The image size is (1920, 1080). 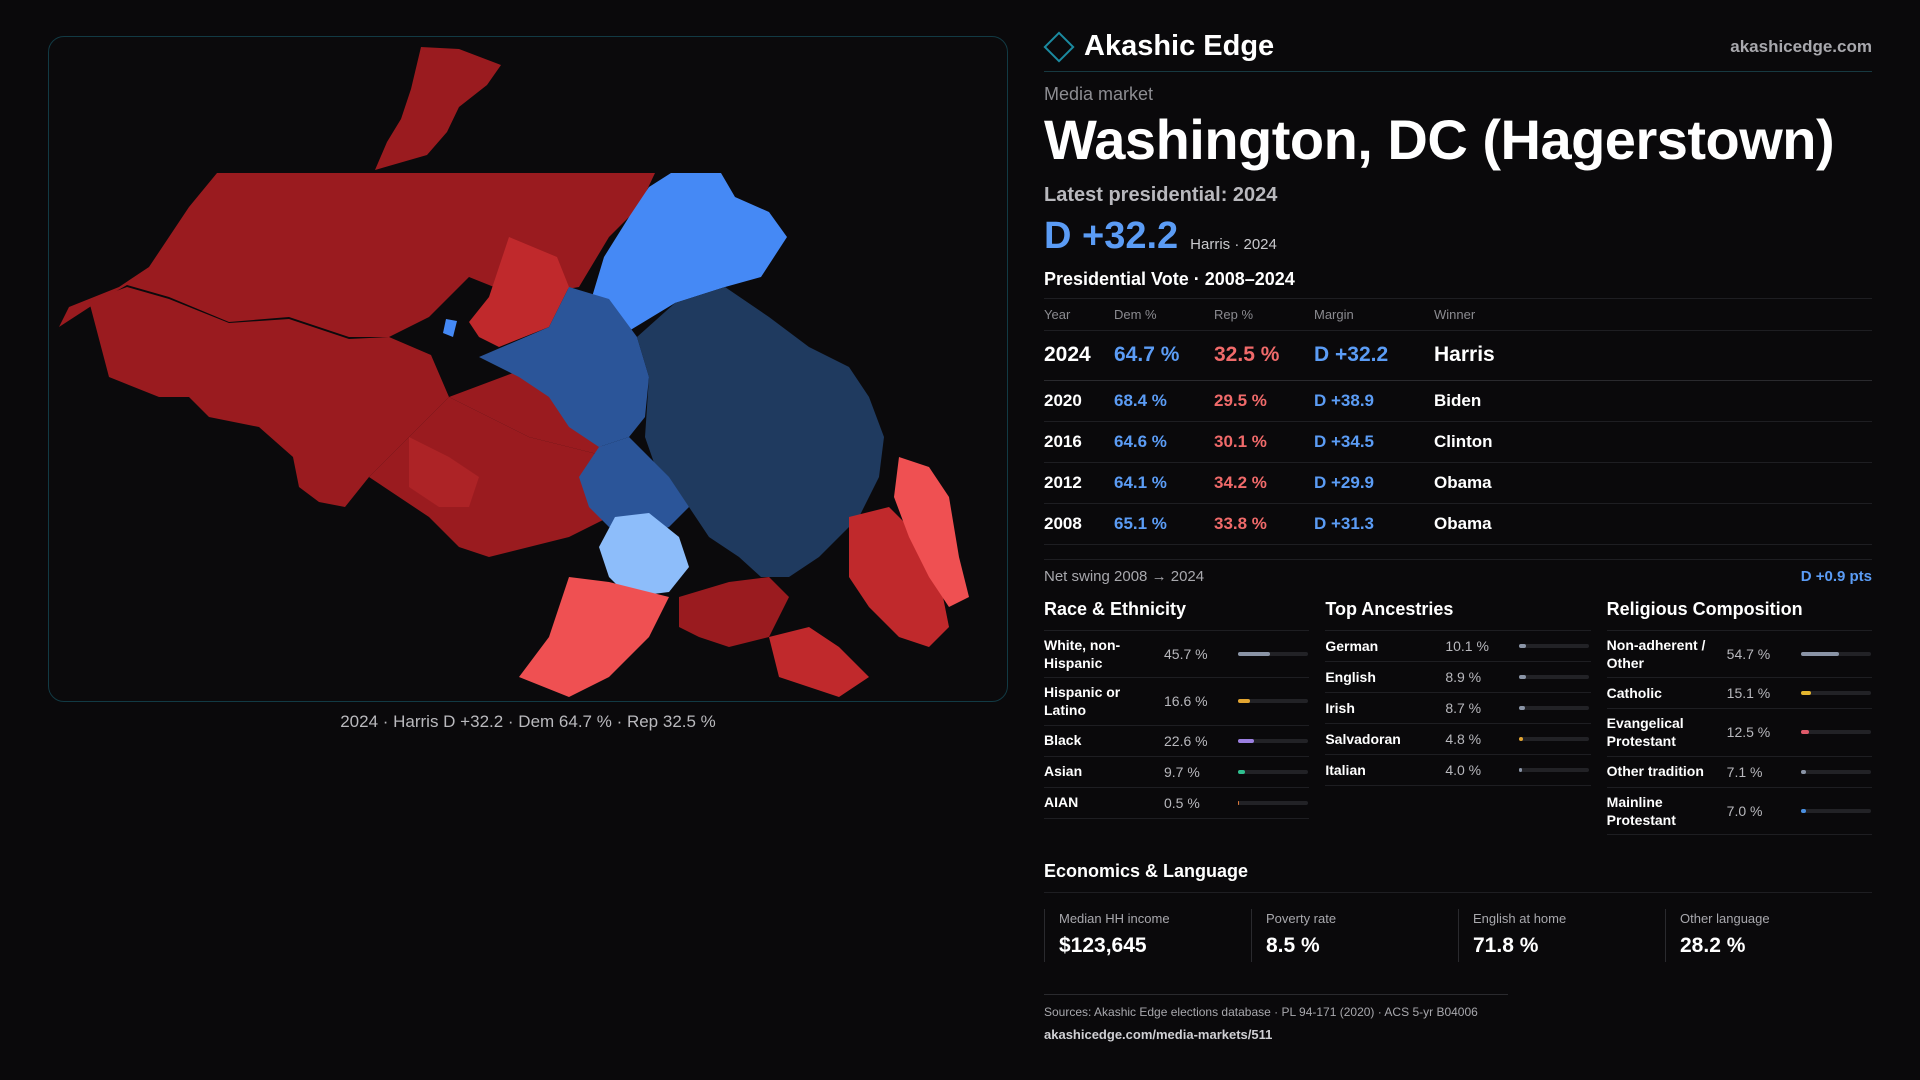 I want to click on column-header-margin: Margin, so click(x=1374, y=314).